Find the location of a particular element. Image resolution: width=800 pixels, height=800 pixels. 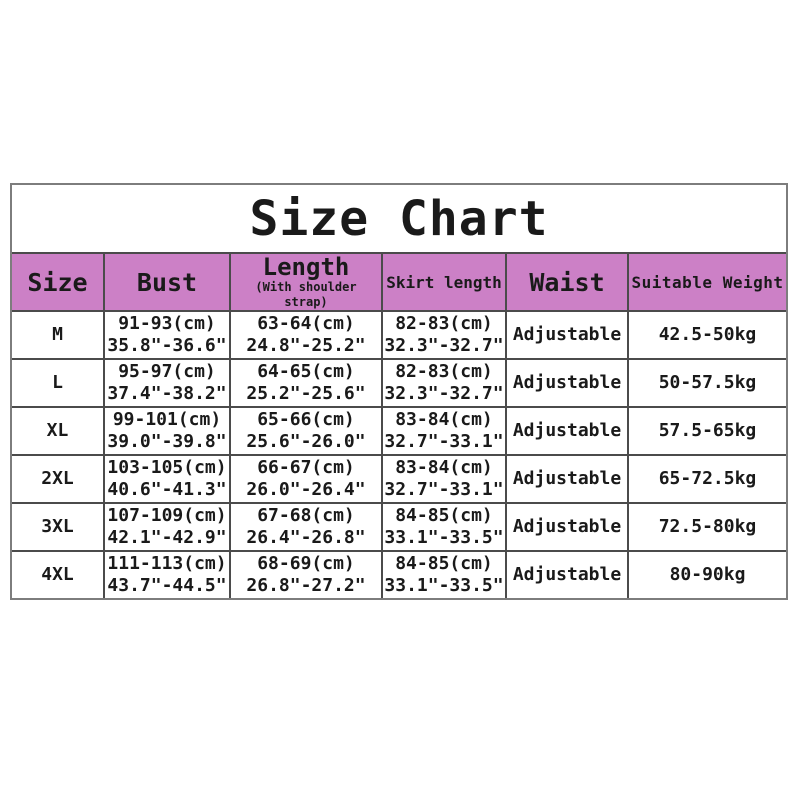

length-cm: 64-65(cm) is located at coordinates (306, 371).